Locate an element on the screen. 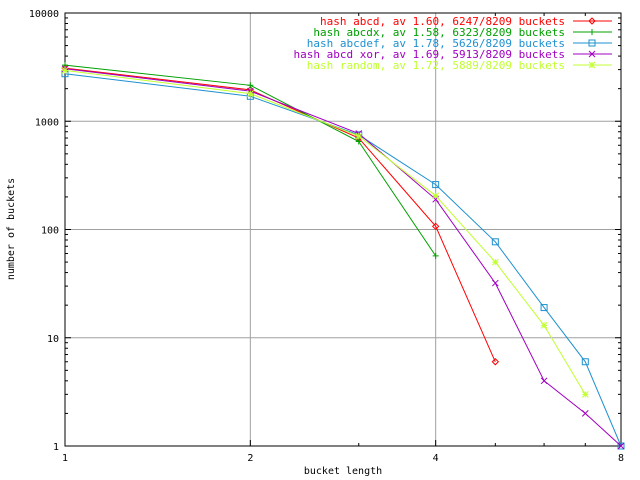 Image resolution: width=640 pixels, height=480 pixels. legend-entry: hash abcdx, av 1.58, 6323/8209 buckets is located at coordinates (439, 32).